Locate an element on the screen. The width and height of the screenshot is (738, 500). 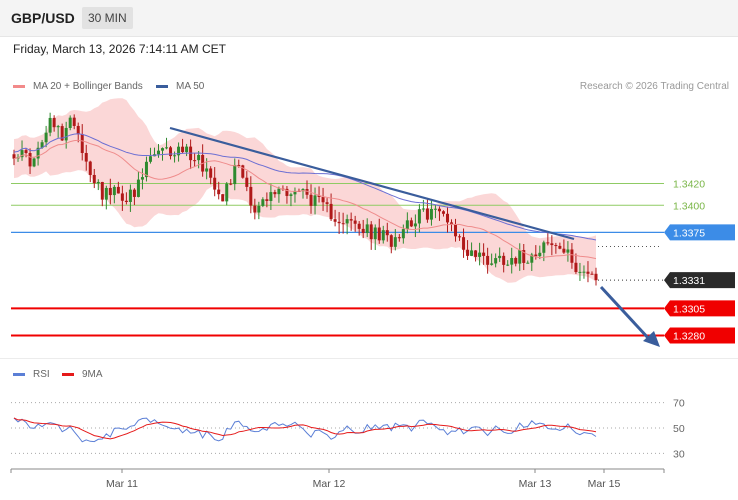
timeframe-button: 30 MIN is located at coordinates (107, 18).